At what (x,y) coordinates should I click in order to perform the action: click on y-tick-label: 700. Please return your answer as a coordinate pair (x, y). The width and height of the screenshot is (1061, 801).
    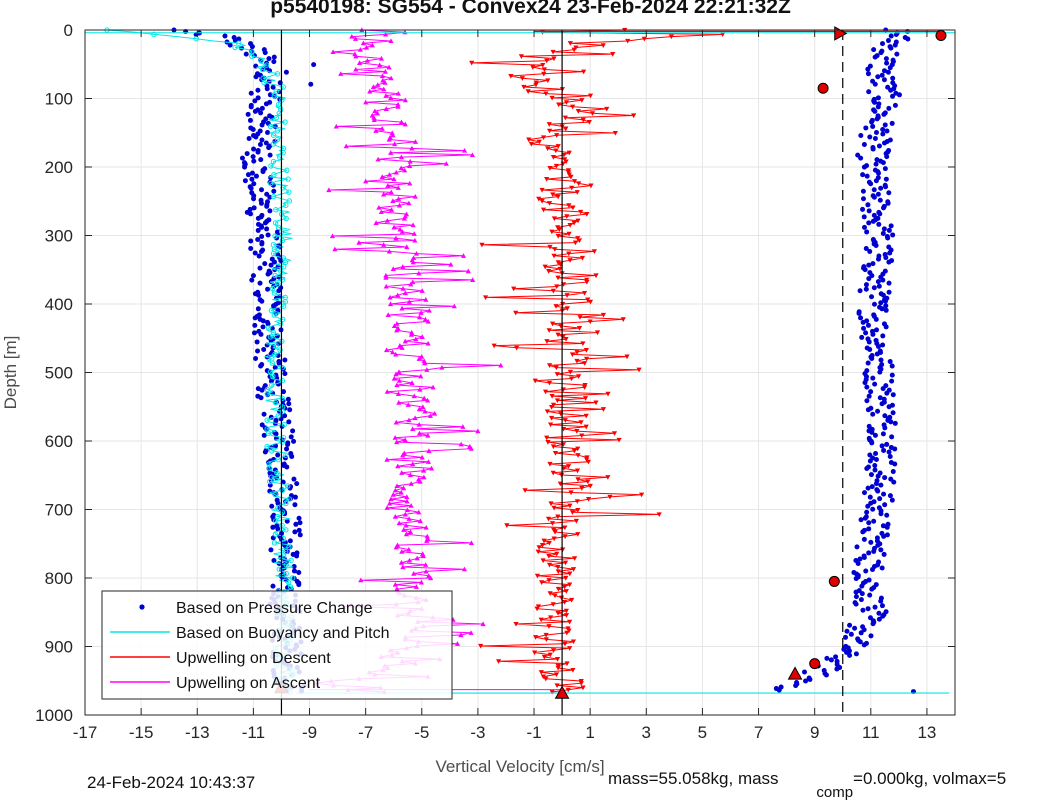
    Looking at the image, I should click on (59, 510).